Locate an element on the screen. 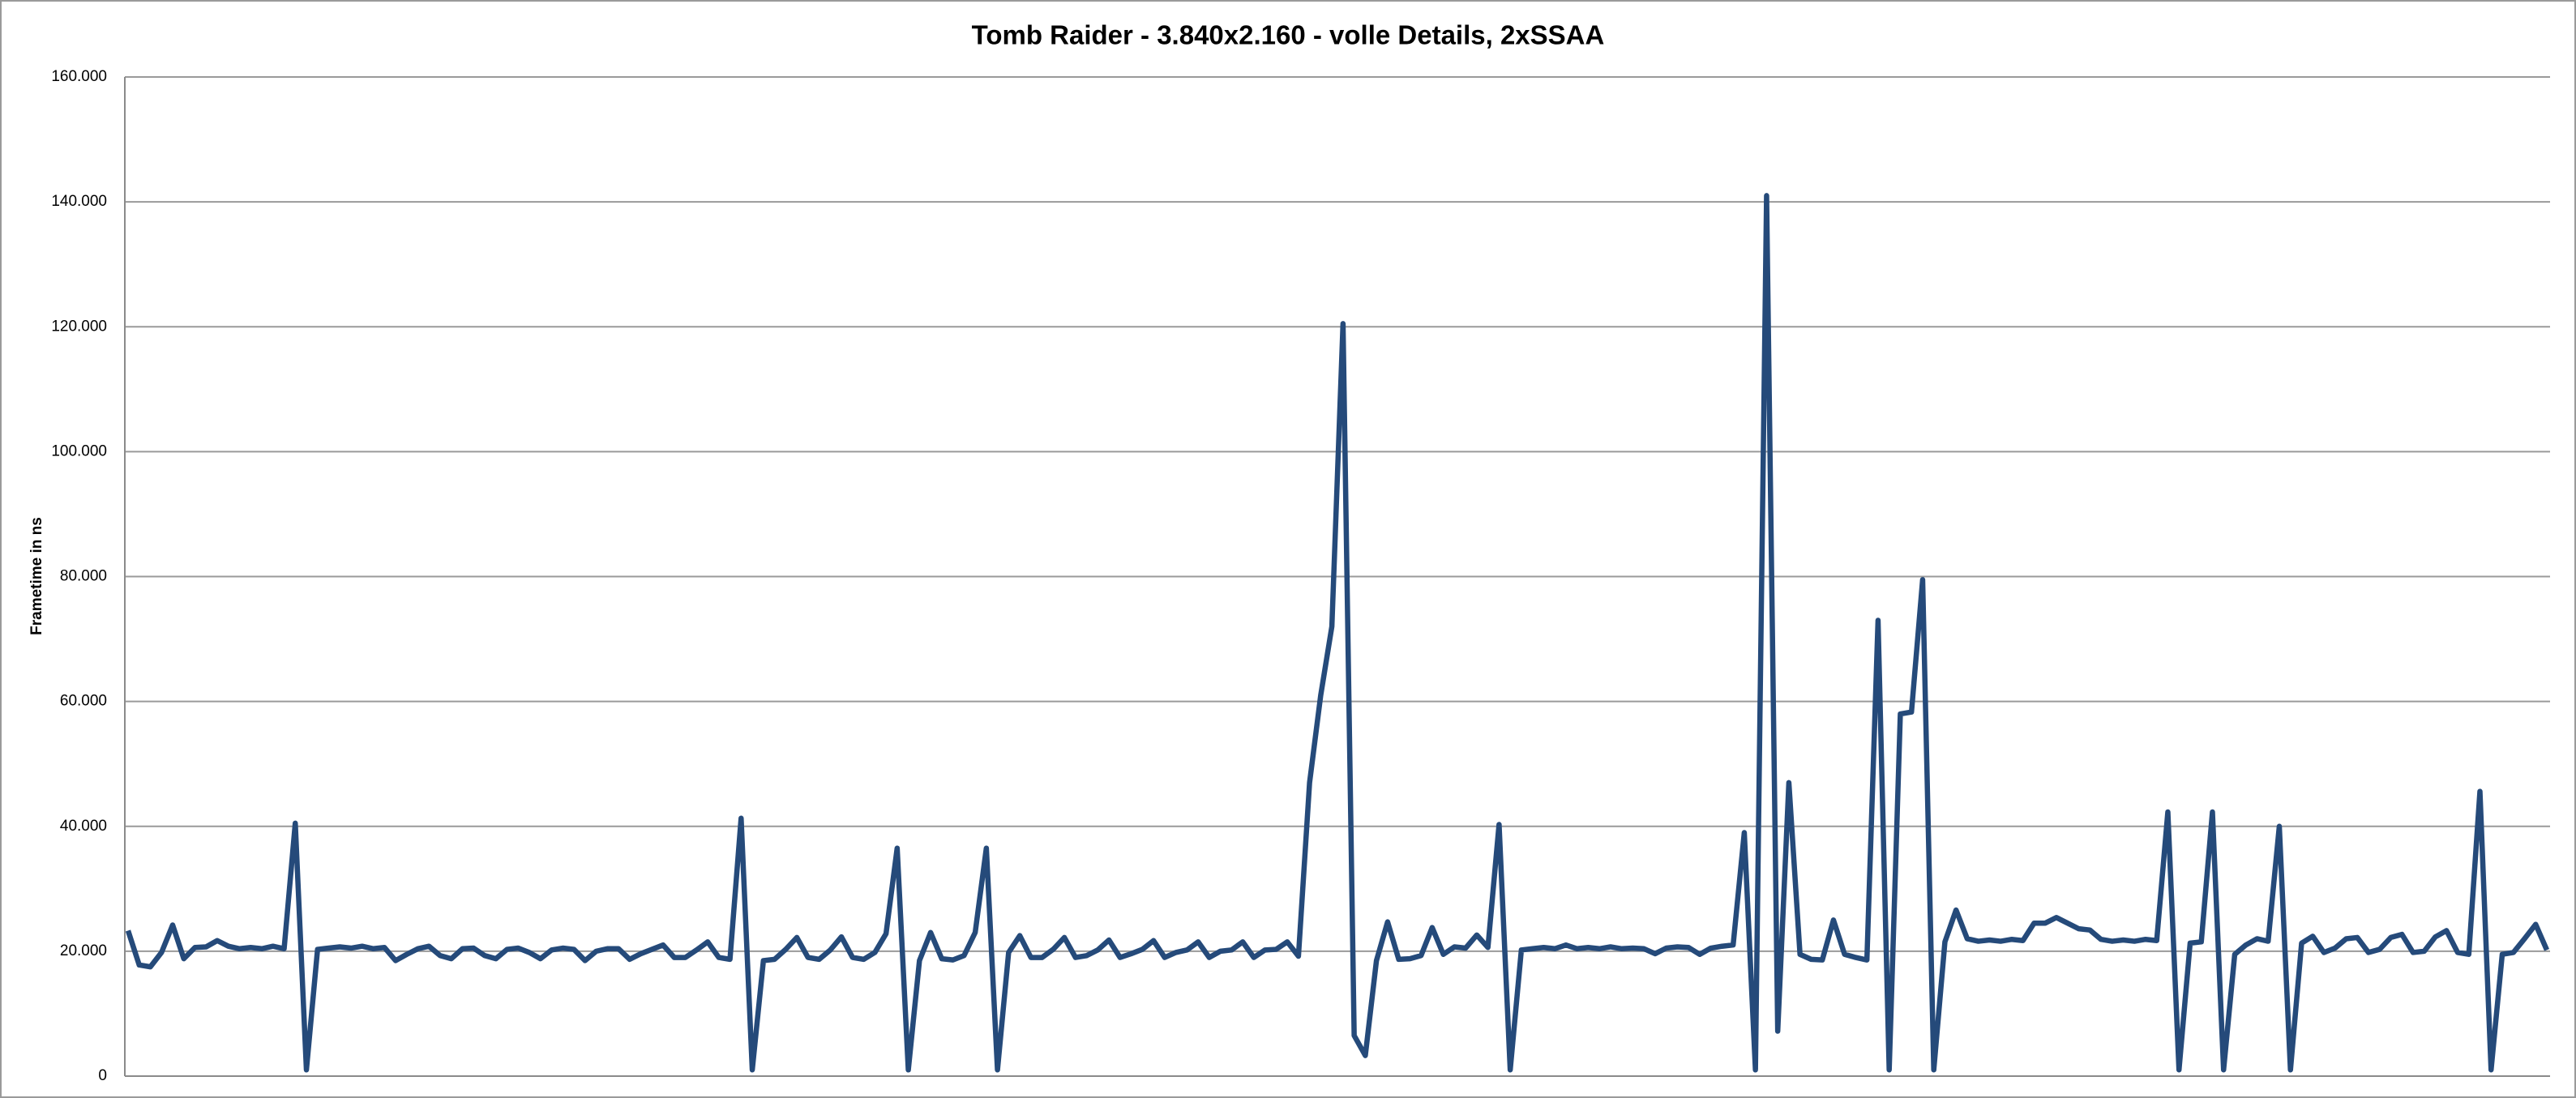 Image resolution: width=2576 pixels, height=1098 pixels. y-tick-label: 160.000 is located at coordinates (79, 76).